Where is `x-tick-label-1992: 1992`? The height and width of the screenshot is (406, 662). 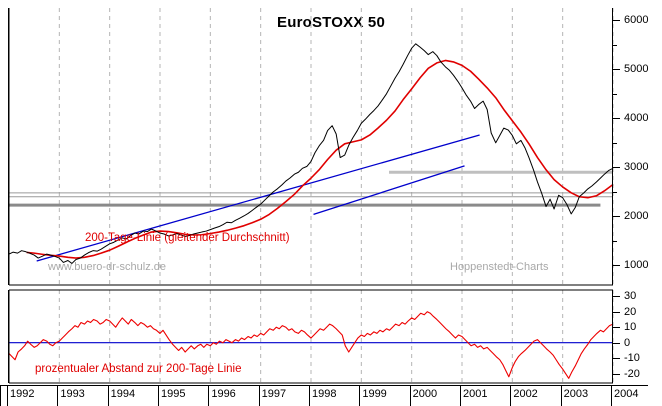
x-tick-label-1992: 1992 is located at coordinates (22, 394).